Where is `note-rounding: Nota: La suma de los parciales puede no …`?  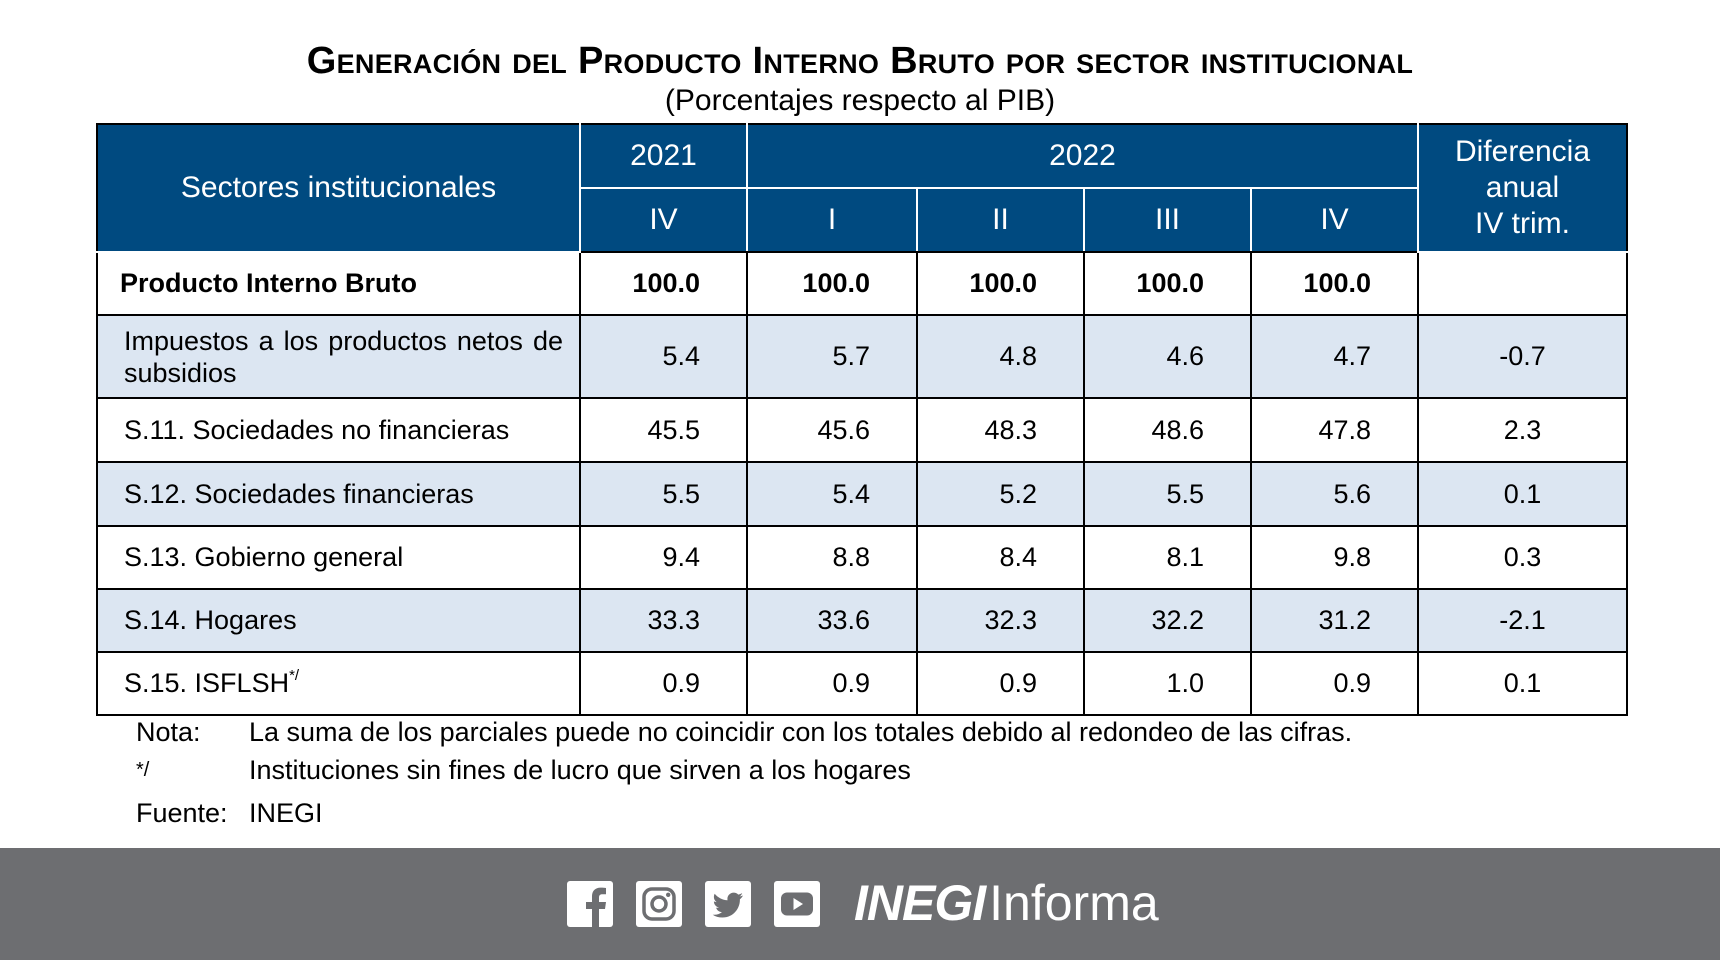
note-rounding: Nota: La suma de los parciales puede no … is located at coordinates (744, 732).